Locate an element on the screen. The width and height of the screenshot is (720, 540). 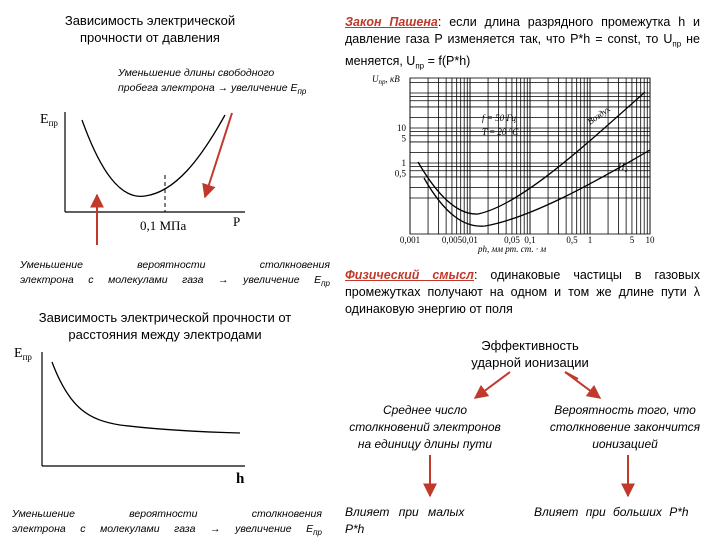
graph-distance is located at coordinates (143, 409).